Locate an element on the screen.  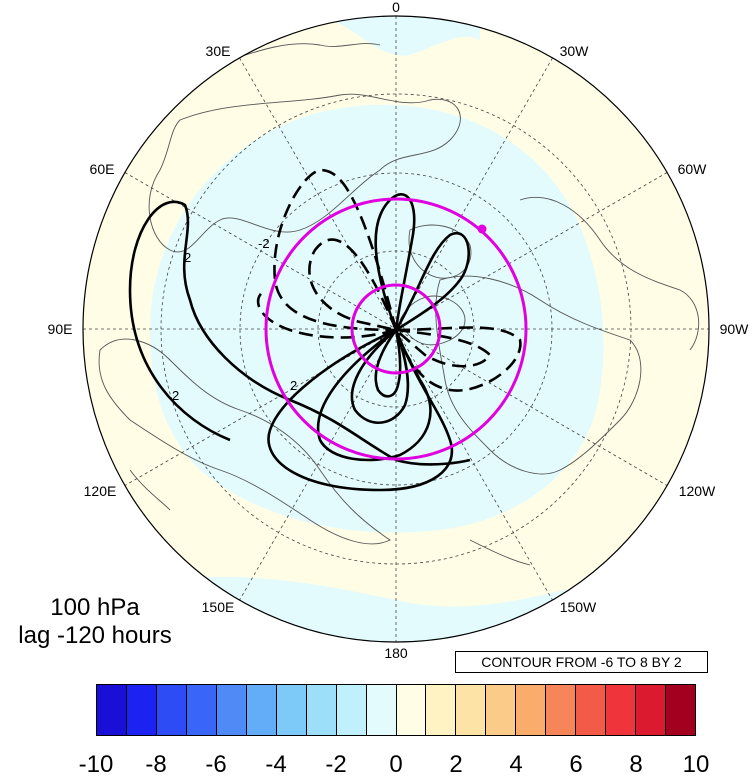
colorbar-tick-label: 10 is located at coordinates (696, 764).